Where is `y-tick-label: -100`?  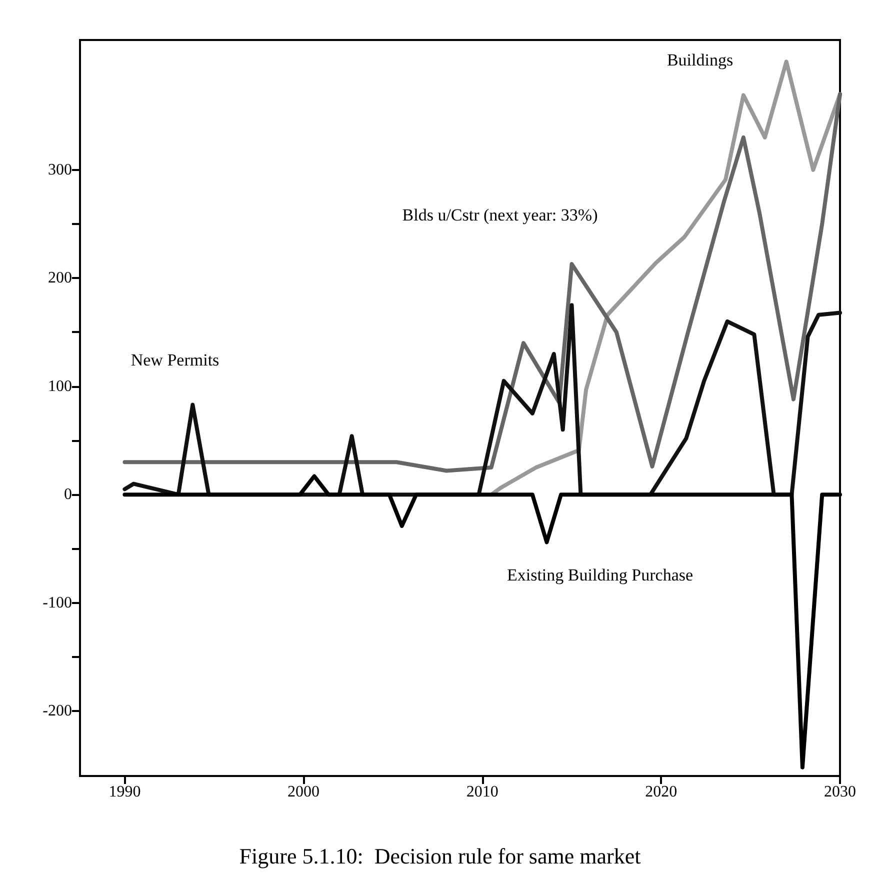
y-tick-label: -100 is located at coordinates (57, 603).